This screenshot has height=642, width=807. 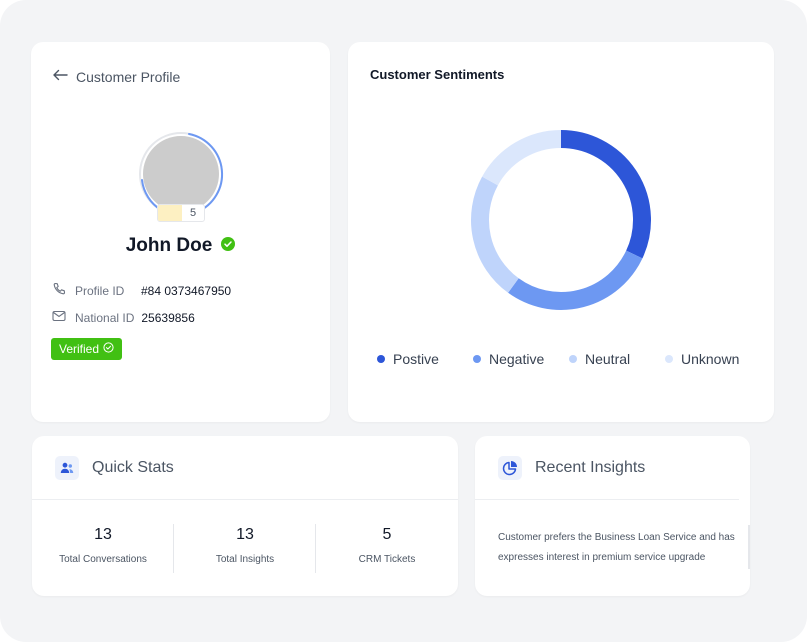 What do you see at coordinates (495, 234) in the screenshot?
I see `donut-slice-neutral` at bounding box center [495, 234].